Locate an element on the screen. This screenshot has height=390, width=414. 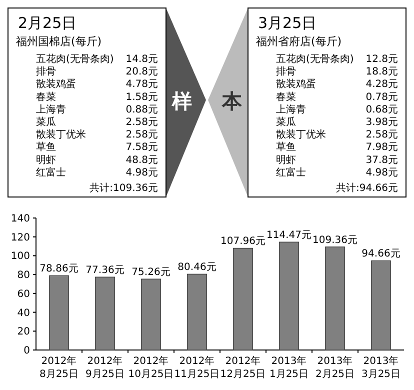
text: 福州省府店(每斤) is located at coordinates (299, 41).